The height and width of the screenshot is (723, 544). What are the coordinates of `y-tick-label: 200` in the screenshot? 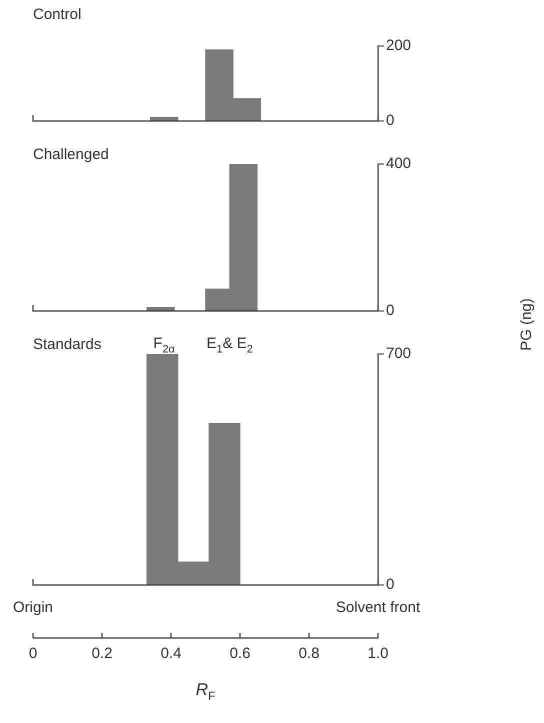 It's located at (399, 45).